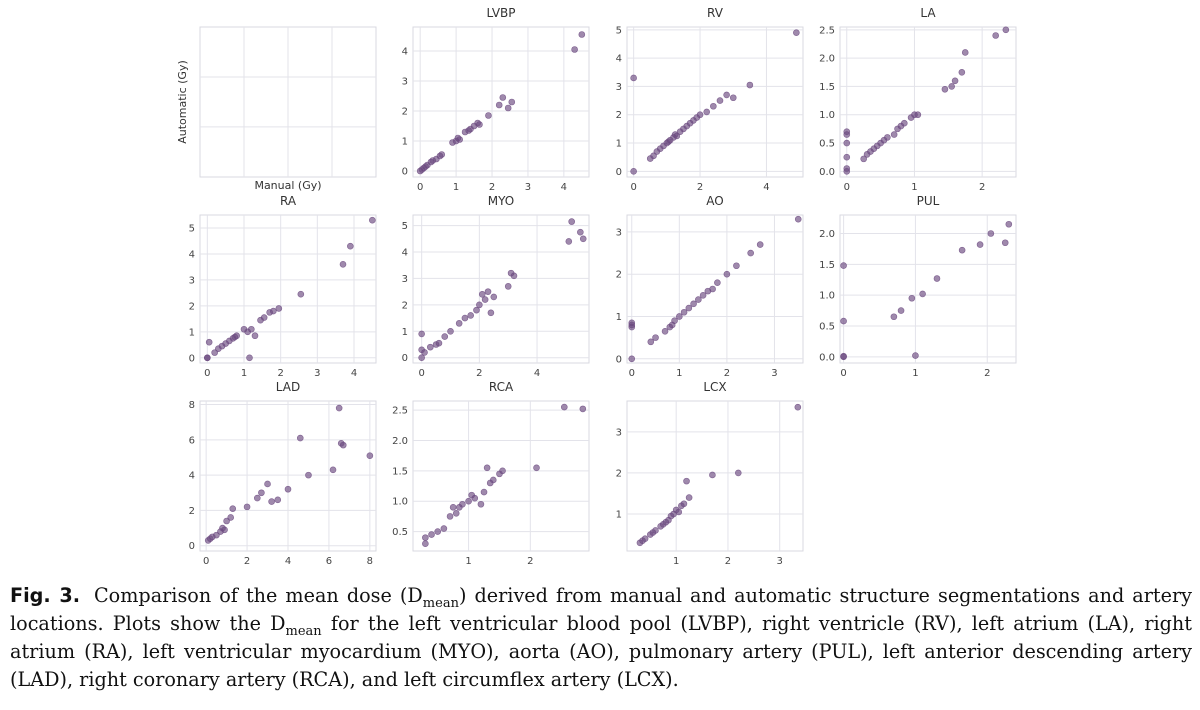 The width and height of the screenshot is (1200, 710). Describe the element at coordinates (317, 373) in the screenshot. I see `x-tick-label: 3` at that location.